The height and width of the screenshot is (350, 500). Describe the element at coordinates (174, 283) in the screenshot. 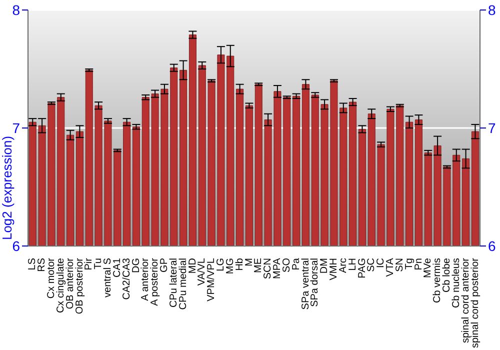

I see `x-tick-label: CPu lateral` at that location.